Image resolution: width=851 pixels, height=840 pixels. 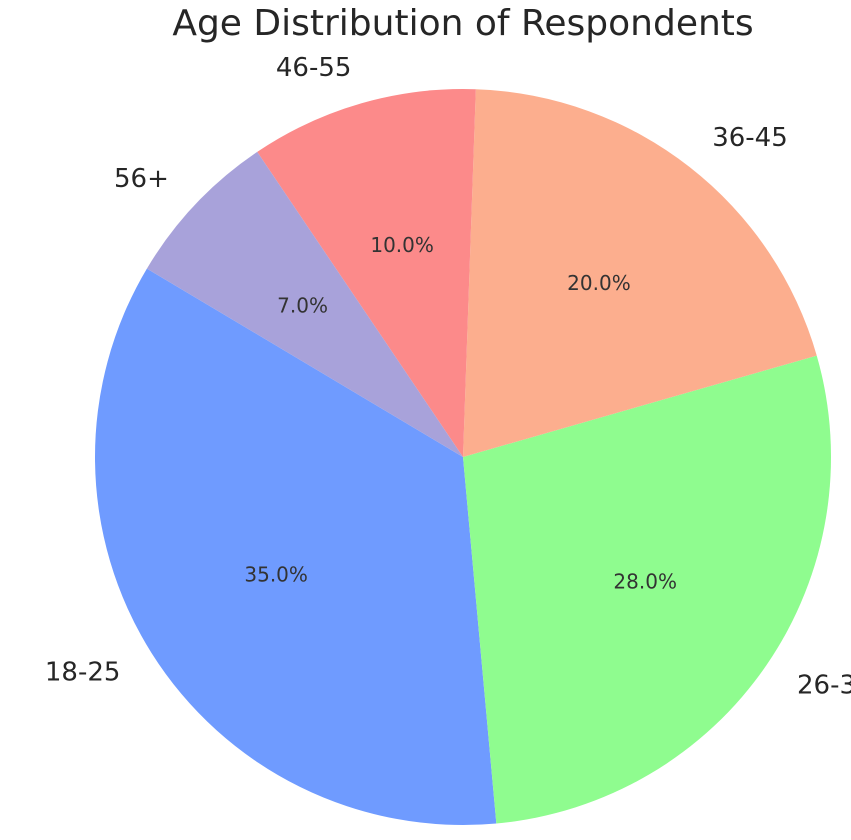 I want to click on pie-slice-56plus, so click(x=304, y=304).